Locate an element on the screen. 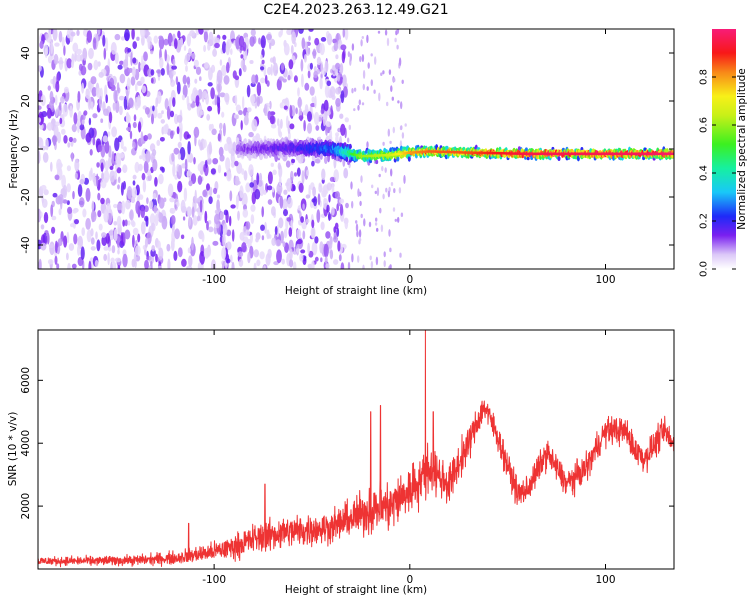  x-tick-label: 0 is located at coordinates (409, 280).